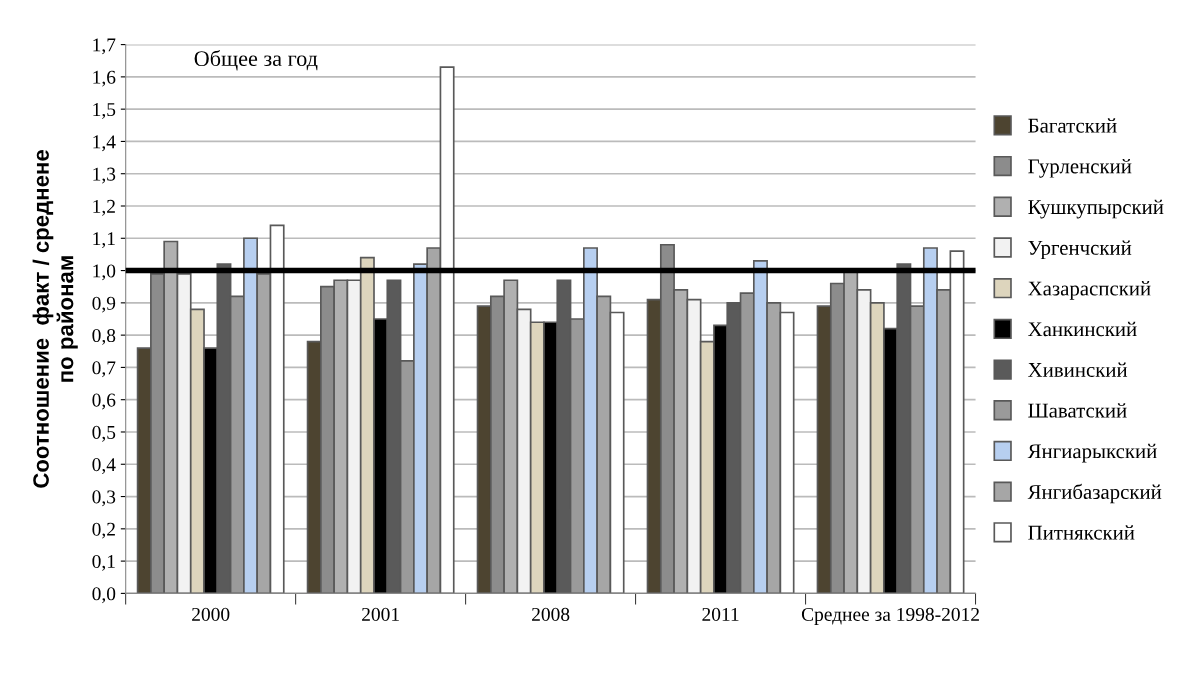 The width and height of the screenshot is (1197, 686). What do you see at coordinates (1078, 369) in the screenshot?
I see `legend-label: Хивинский` at bounding box center [1078, 369].